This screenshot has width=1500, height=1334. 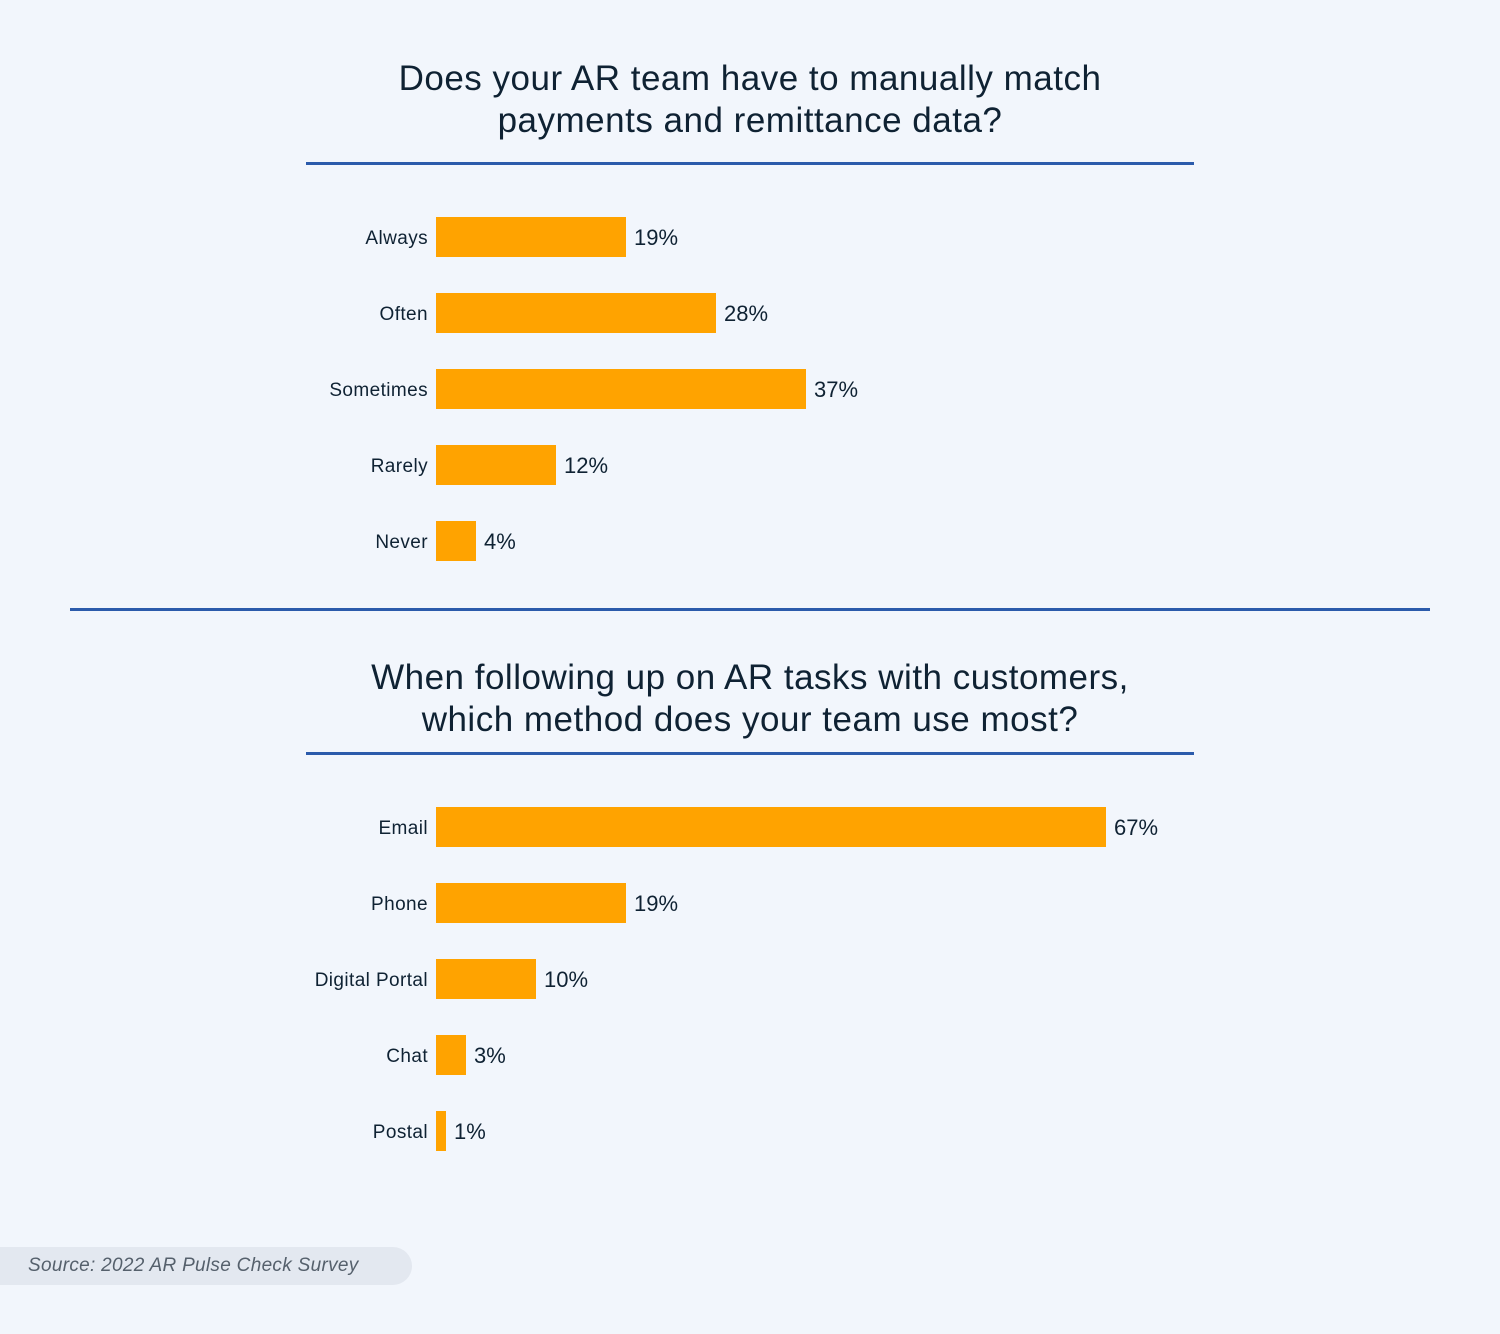 What do you see at coordinates (399, 904) in the screenshot?
I see `chart-2-category-label: Phone` at bounding box center [399, 904].